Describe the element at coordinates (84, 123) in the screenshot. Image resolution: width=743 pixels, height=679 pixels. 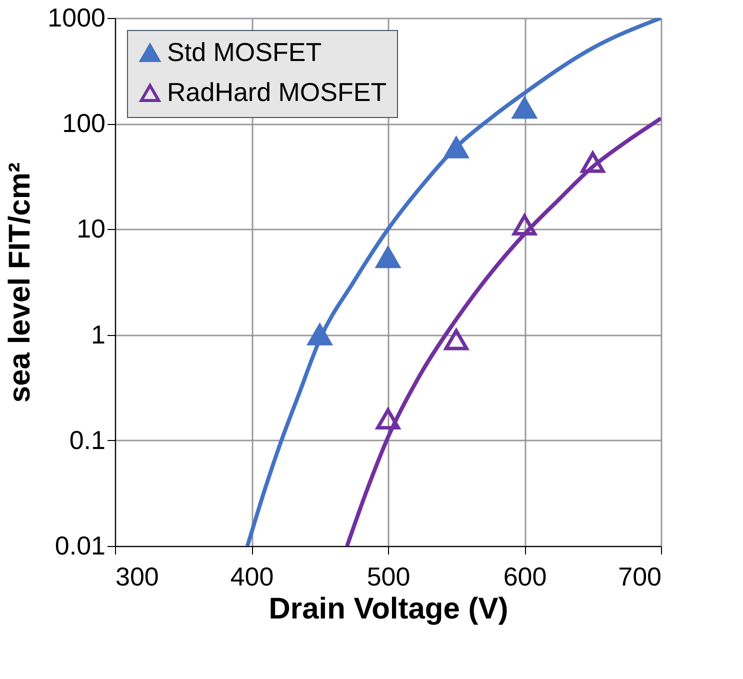
I see `y-tick-label: 100` at that location.